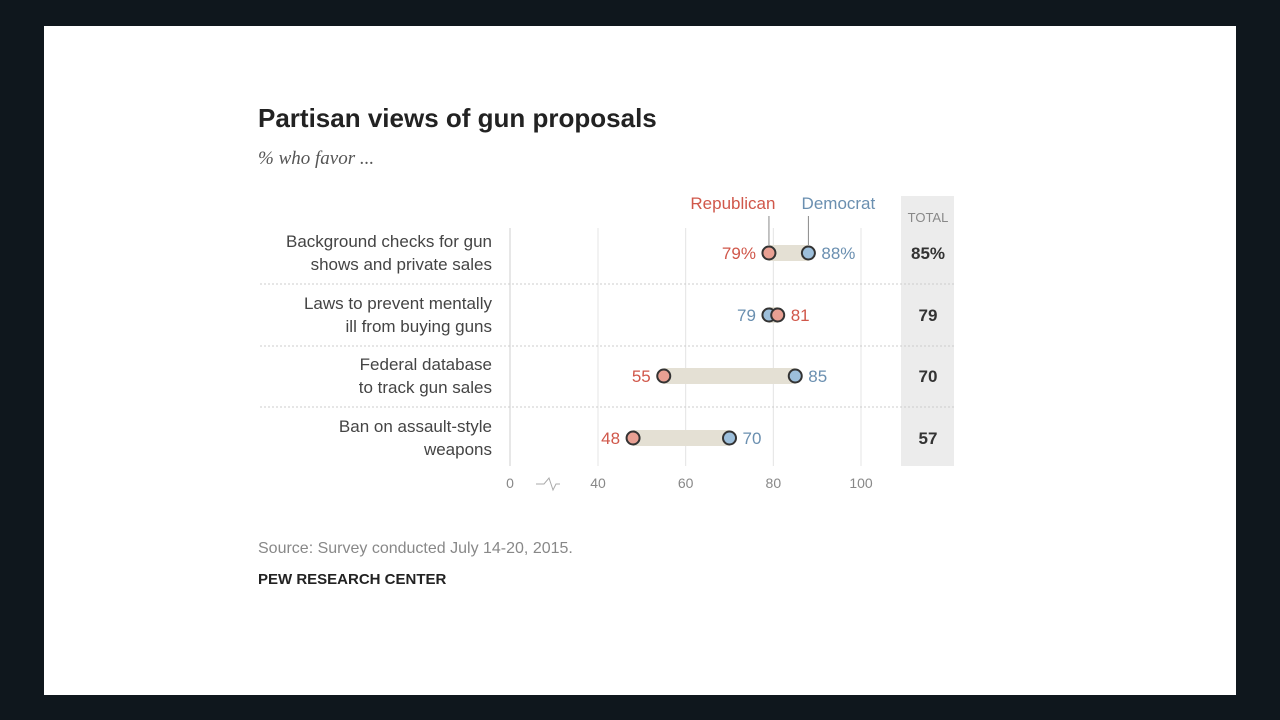 The height and width of the screenshot is (720, 1280). I want to click on republican-value: 79%, so click(739, 253).